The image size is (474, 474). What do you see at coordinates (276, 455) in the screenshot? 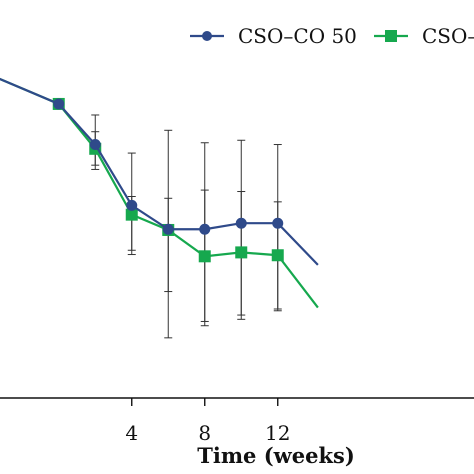
I see `x-axis-label: Time (weeks)` at bounding box center [276, 455].